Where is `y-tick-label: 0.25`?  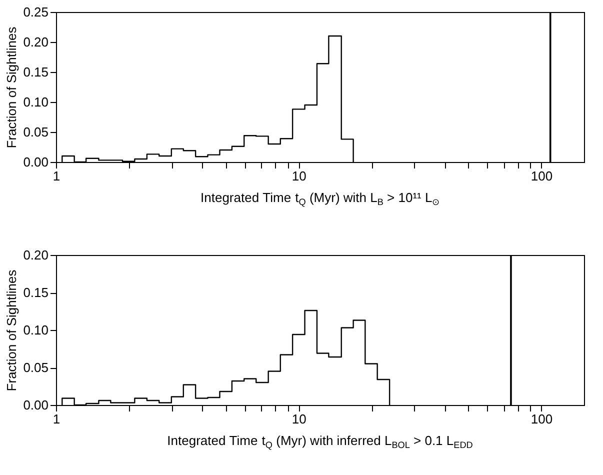 y-tick-label: 0.25 is located at coordinates (35, 12).